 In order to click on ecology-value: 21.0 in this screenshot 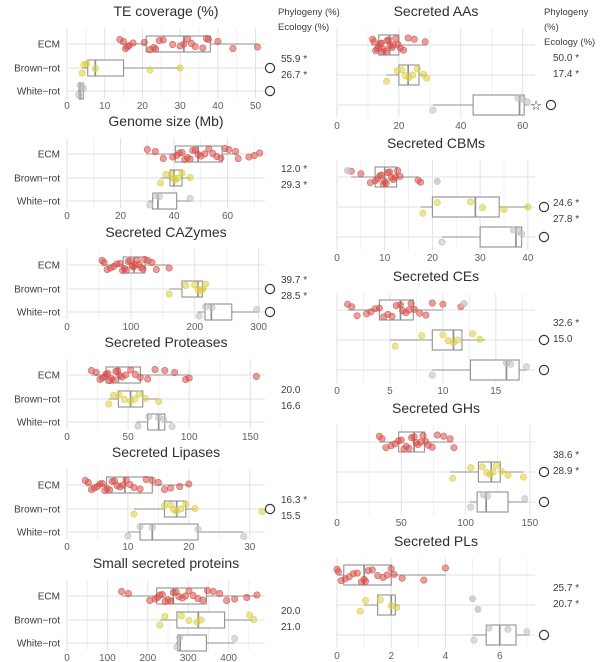, I will do `click(291, 627)`.